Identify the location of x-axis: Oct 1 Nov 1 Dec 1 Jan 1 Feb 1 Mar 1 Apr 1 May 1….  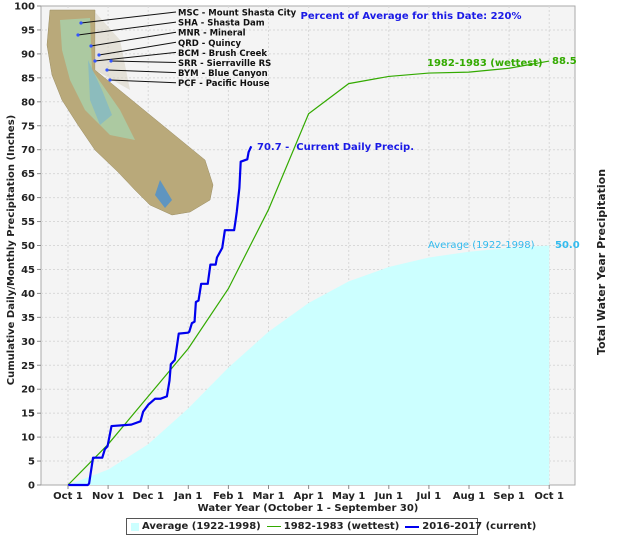
(308, 493).